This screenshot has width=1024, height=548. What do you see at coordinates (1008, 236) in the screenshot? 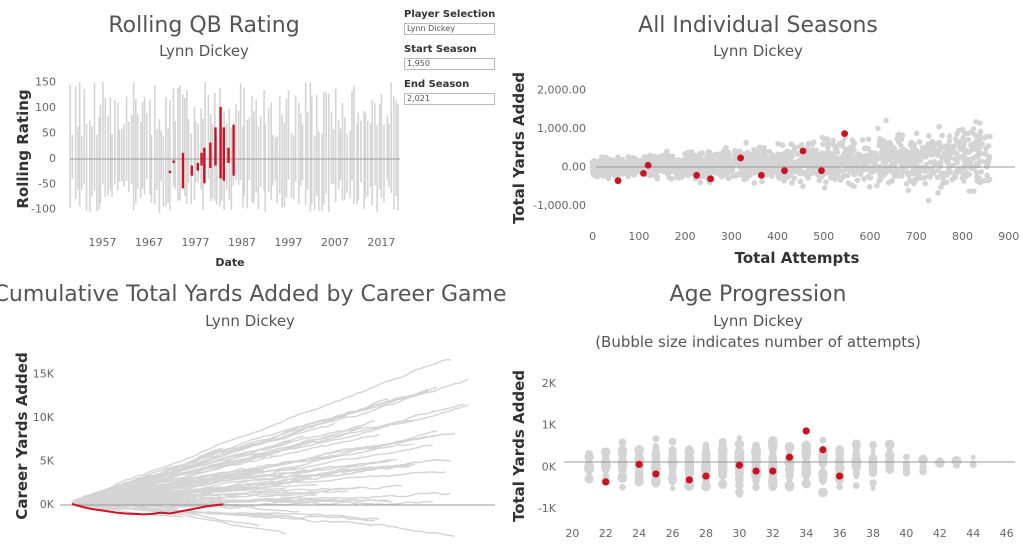
I see `seasons-x-tick: 900` at bounding box center [1008, 236].